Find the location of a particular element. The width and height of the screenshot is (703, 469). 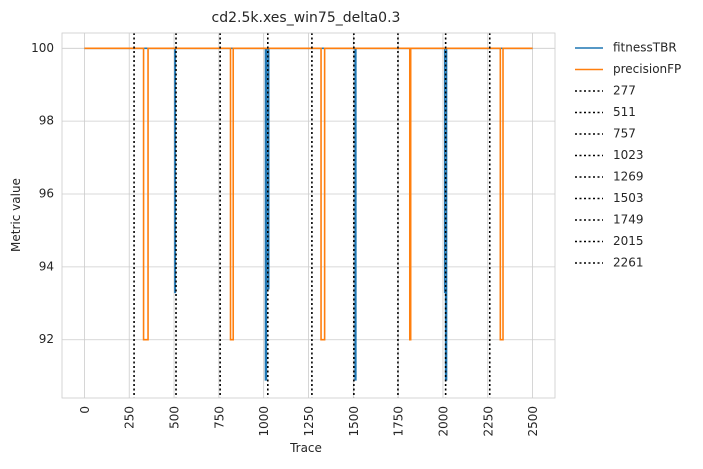

legend-label: 277 is located at coordinates (624, 91).